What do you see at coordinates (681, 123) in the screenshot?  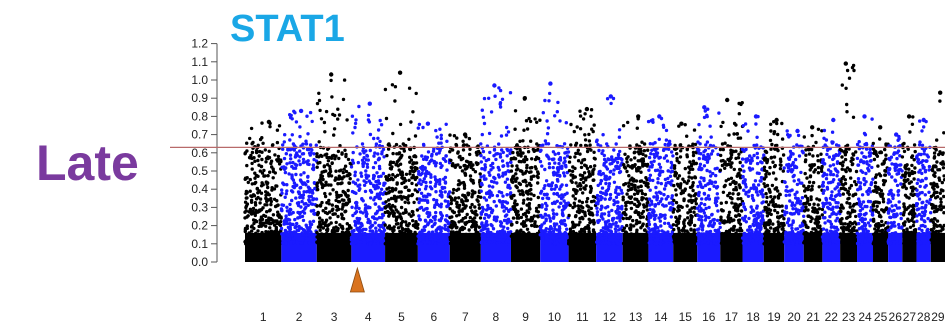 I see `peak-point` at bounding box center [681, 123].